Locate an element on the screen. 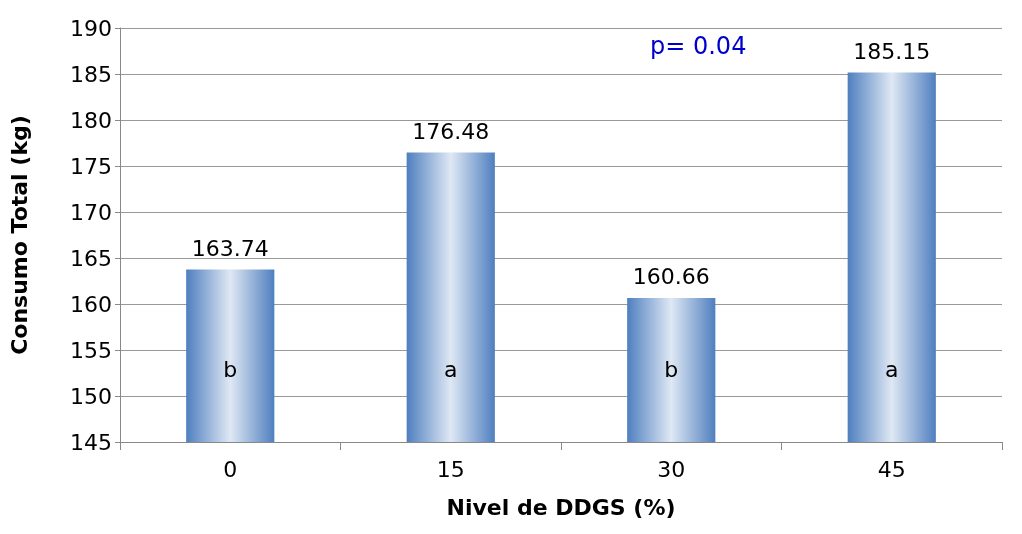 The height and width of the screenshot is (534, 1022). y-tick-label: 155 is located at coordinates (91, 350).